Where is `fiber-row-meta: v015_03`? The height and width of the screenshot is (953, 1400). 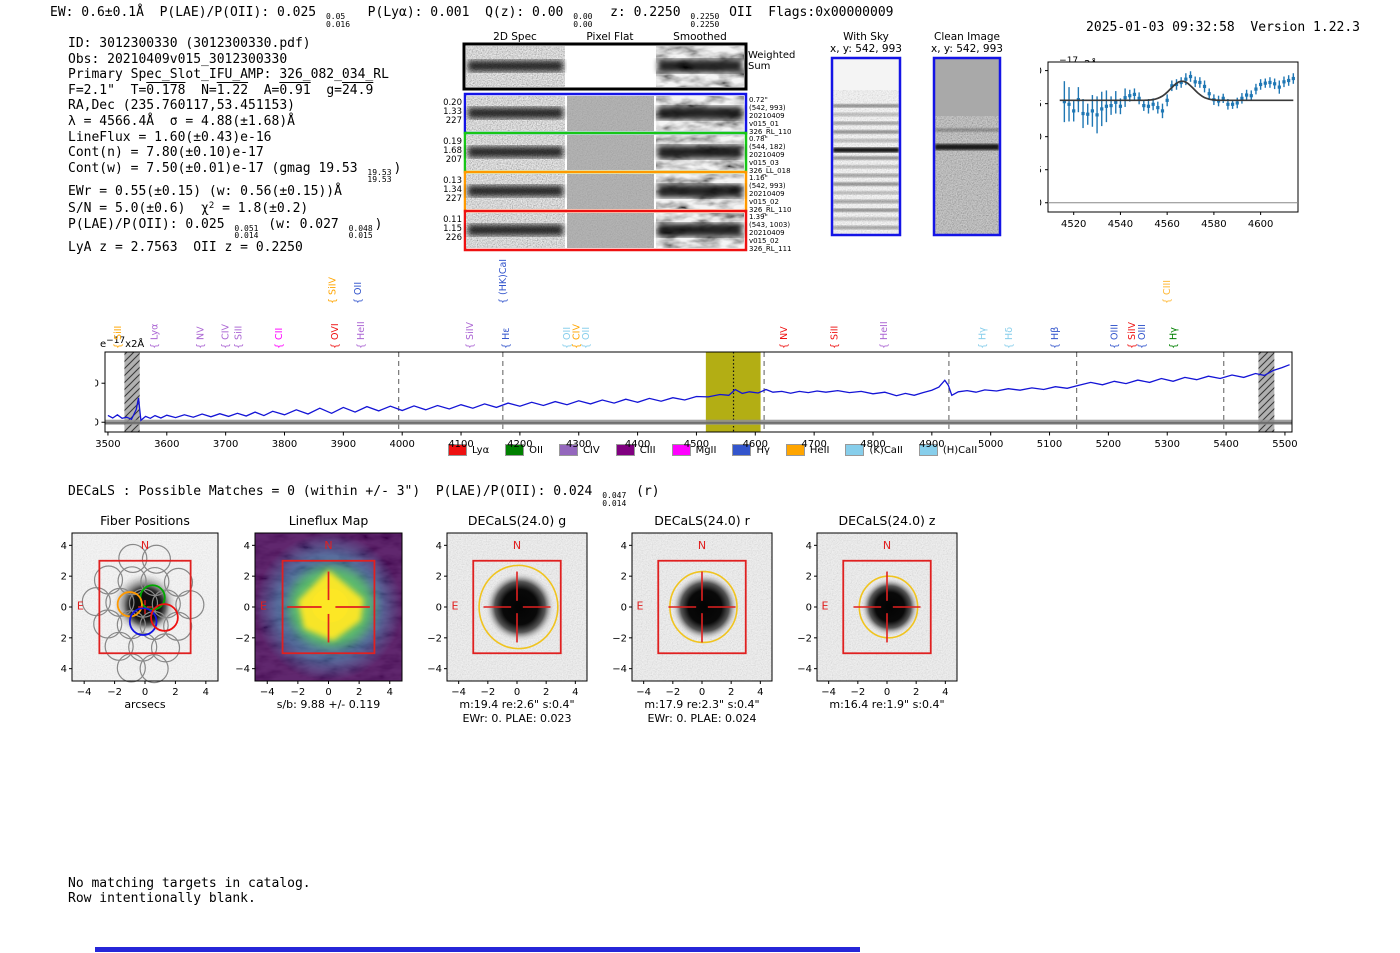 fiber-row-meta: v015_03 is located at coordinates (764, 163).